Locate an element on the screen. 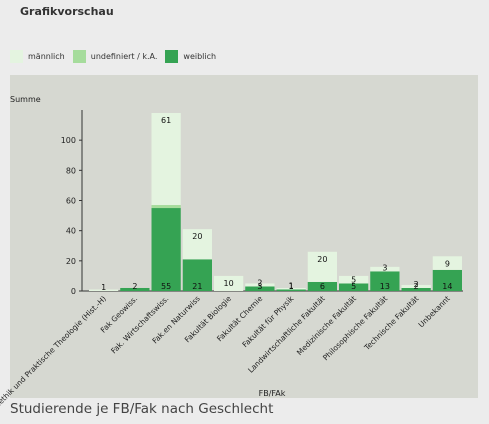  data-label-maennlich-0: 1 is located at coordinates (103, 287).